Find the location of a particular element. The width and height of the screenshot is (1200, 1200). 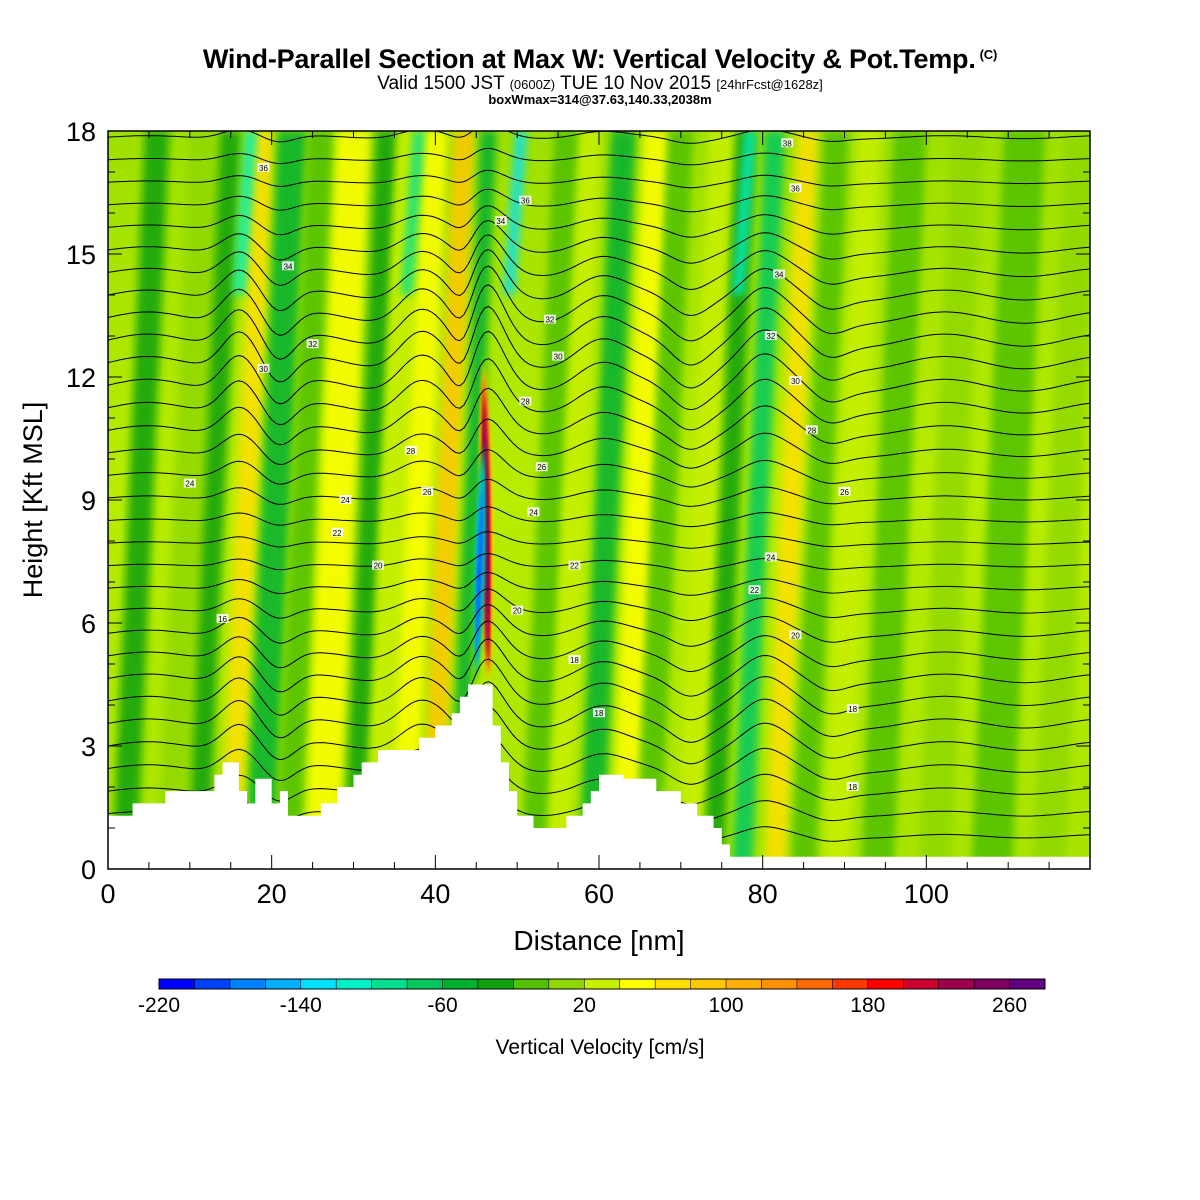

colorbar-tick-label: -60 is located at coordinates (442, 1005).